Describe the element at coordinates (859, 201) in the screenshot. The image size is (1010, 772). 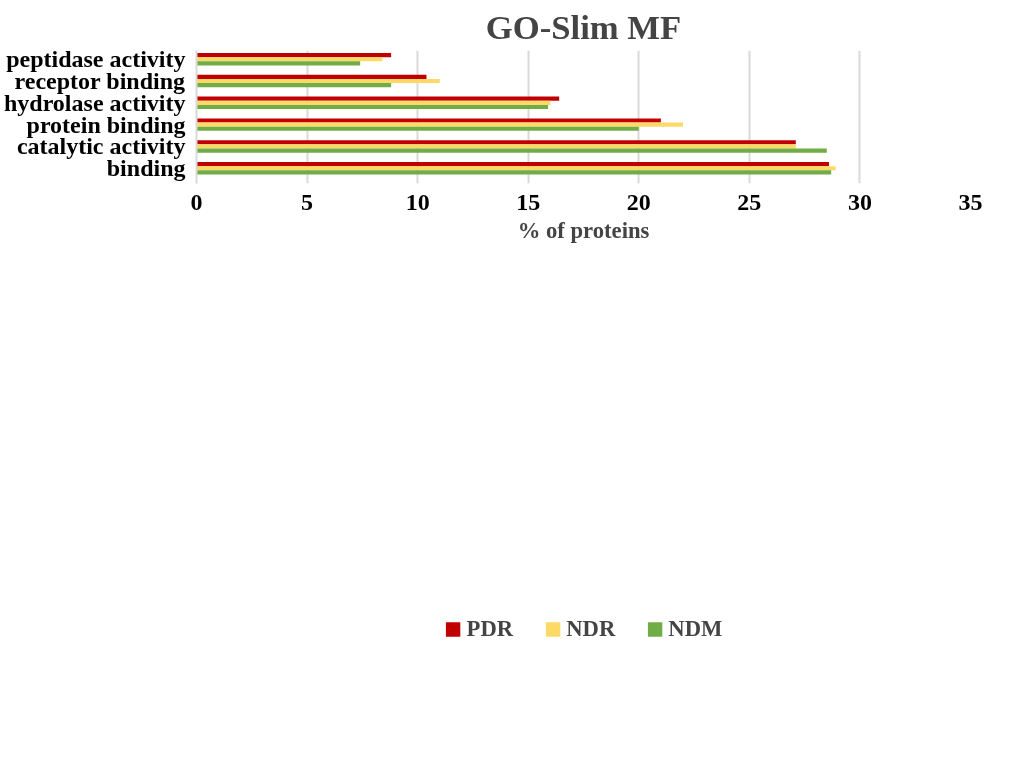
I see `x-tick-label: 30` at that location.